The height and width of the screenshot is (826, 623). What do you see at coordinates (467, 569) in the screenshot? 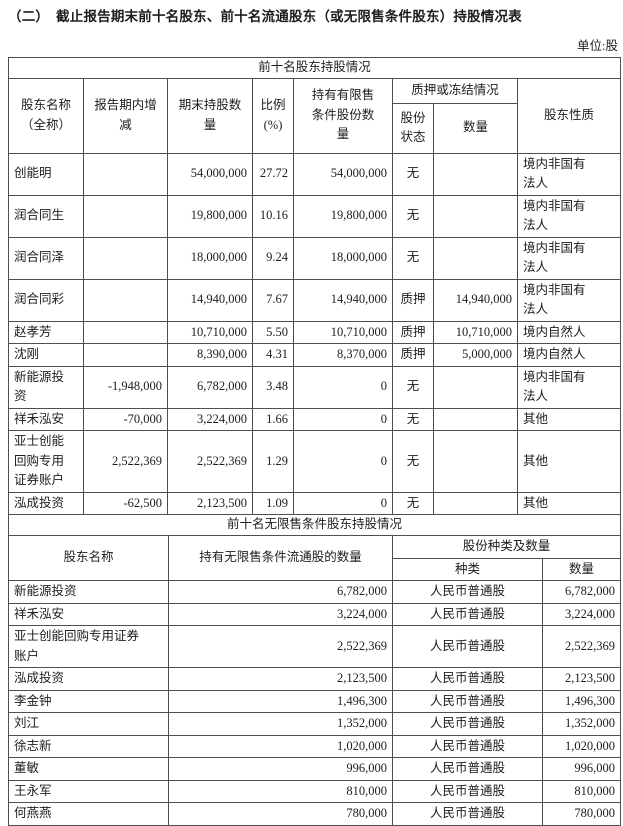
I see `col-header-share-type: 种类` at bounding box center [467, 569].